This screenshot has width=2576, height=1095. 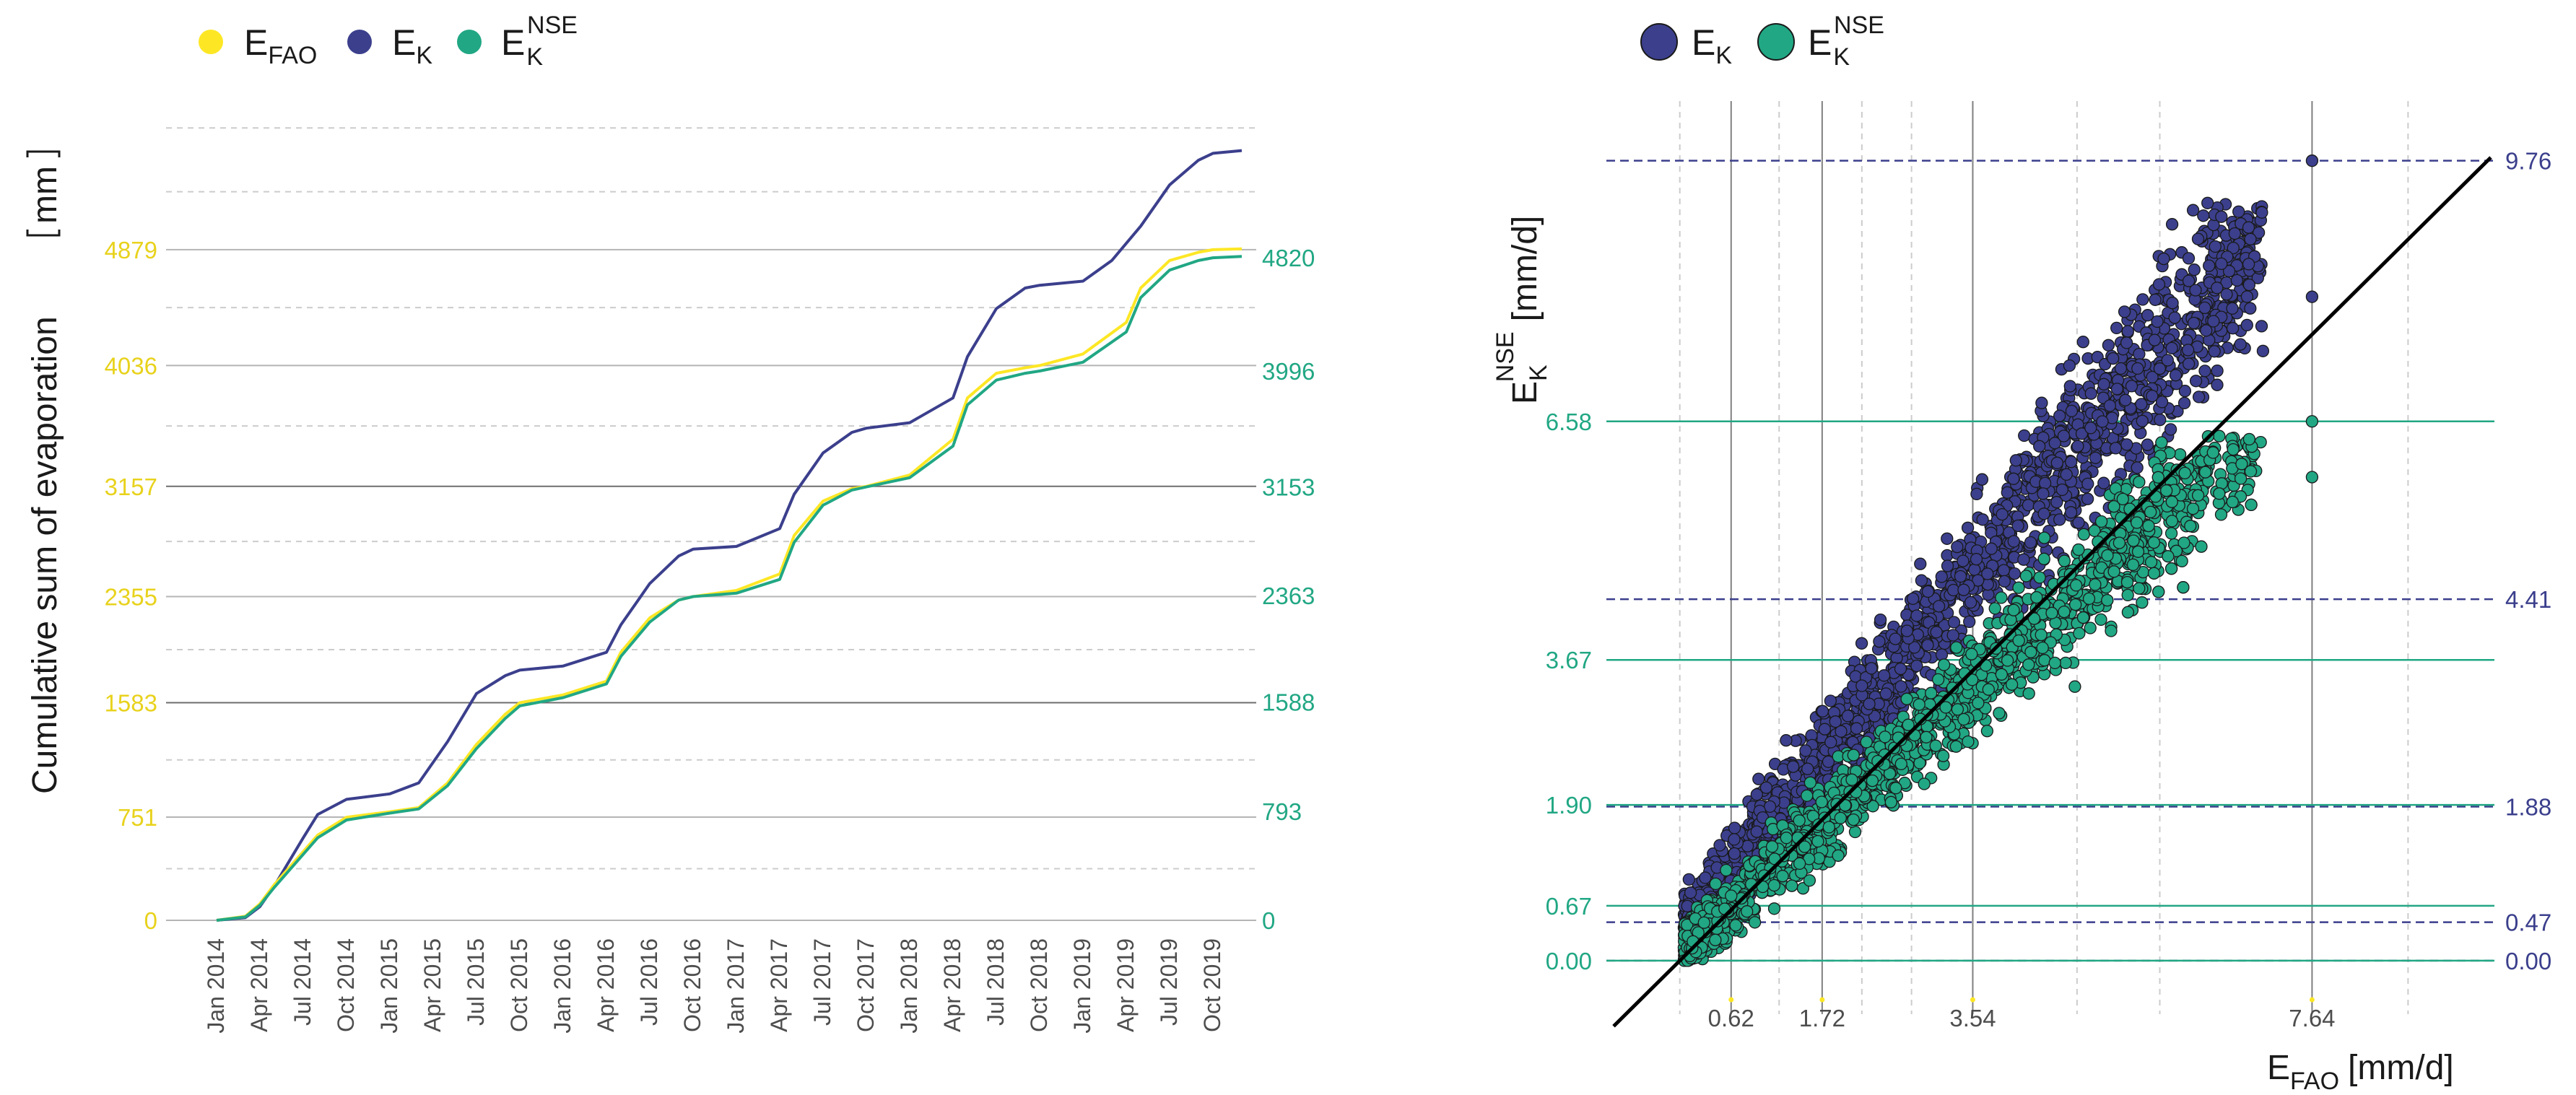 What do you see at coordinates (1569, 961) in the screenshot?
I see `right-left-tick-label-0: 0.00` at bounding box center [1569, 961].